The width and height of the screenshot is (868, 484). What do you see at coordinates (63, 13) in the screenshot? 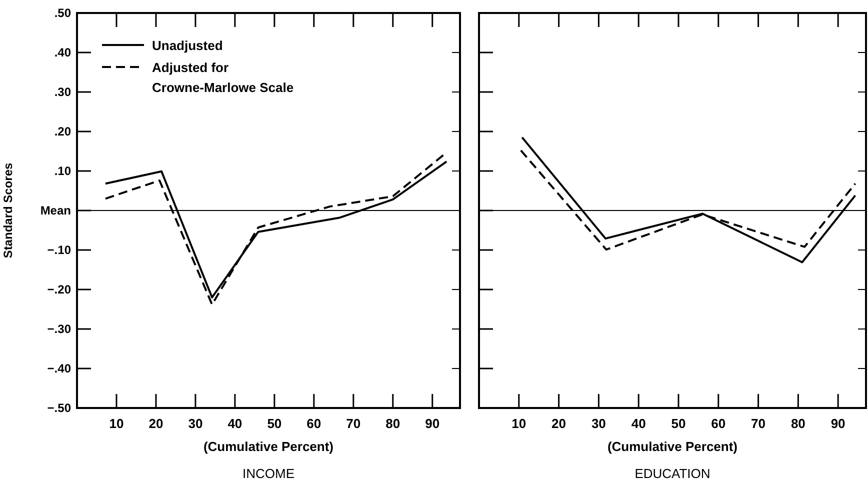
I see `y-tick-label: .50` at bounding box center [63, 13].